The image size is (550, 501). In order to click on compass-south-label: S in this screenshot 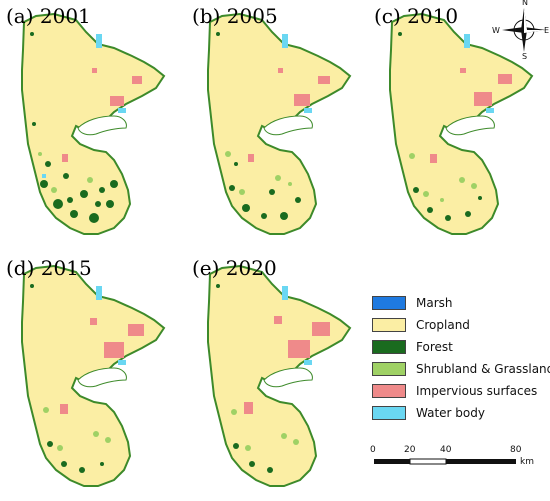, I will do `click(525, 56)`.